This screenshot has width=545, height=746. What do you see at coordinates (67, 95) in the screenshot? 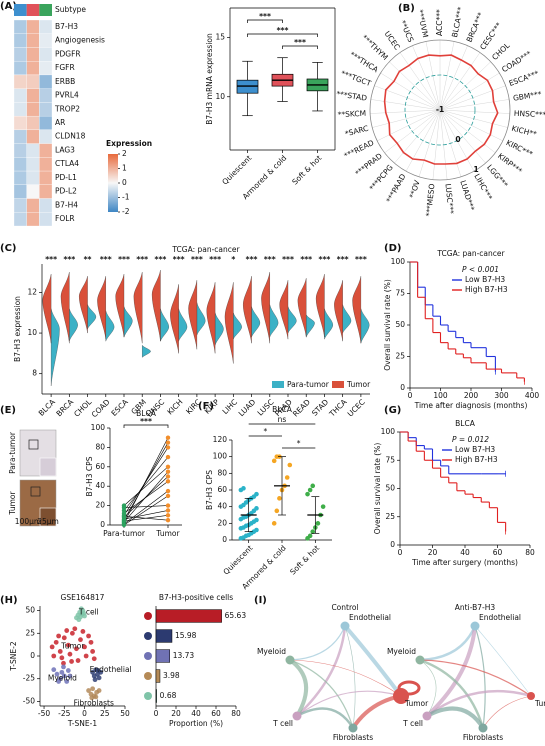
I see `row-label: PVRL4` at bounding box center [67, 95].